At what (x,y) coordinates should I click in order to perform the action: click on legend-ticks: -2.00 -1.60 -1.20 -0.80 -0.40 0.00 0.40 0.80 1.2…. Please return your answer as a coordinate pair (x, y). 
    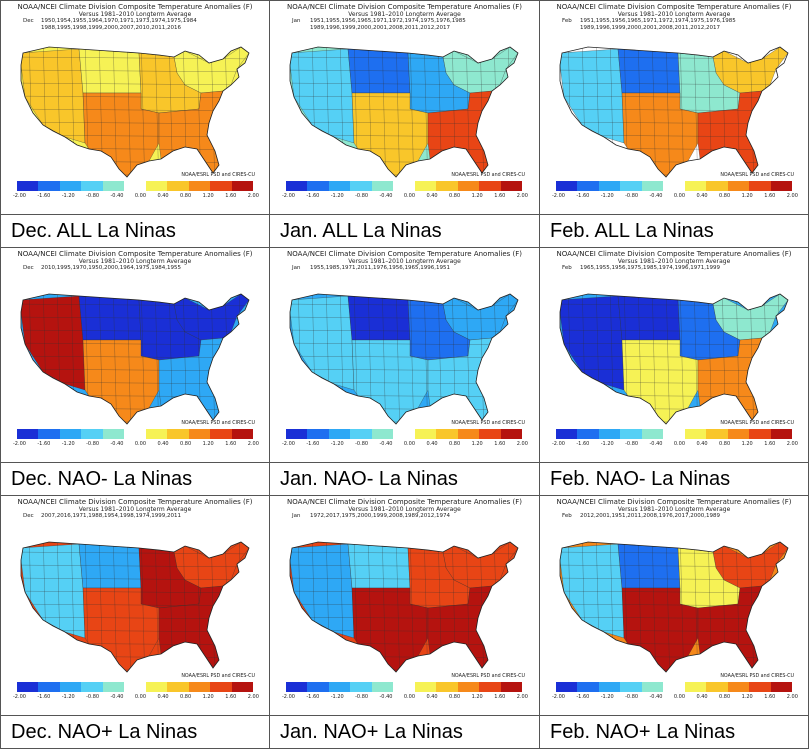
    Looking at the image, I should click on (675, 444).